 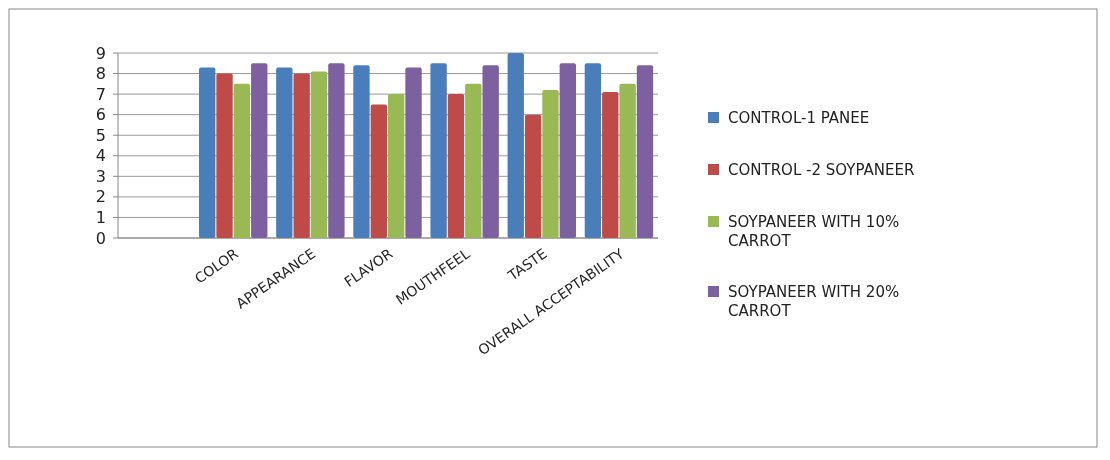 I want to click on legend-label: CONTROL-1 PANEE, so click(x=799, y=118).